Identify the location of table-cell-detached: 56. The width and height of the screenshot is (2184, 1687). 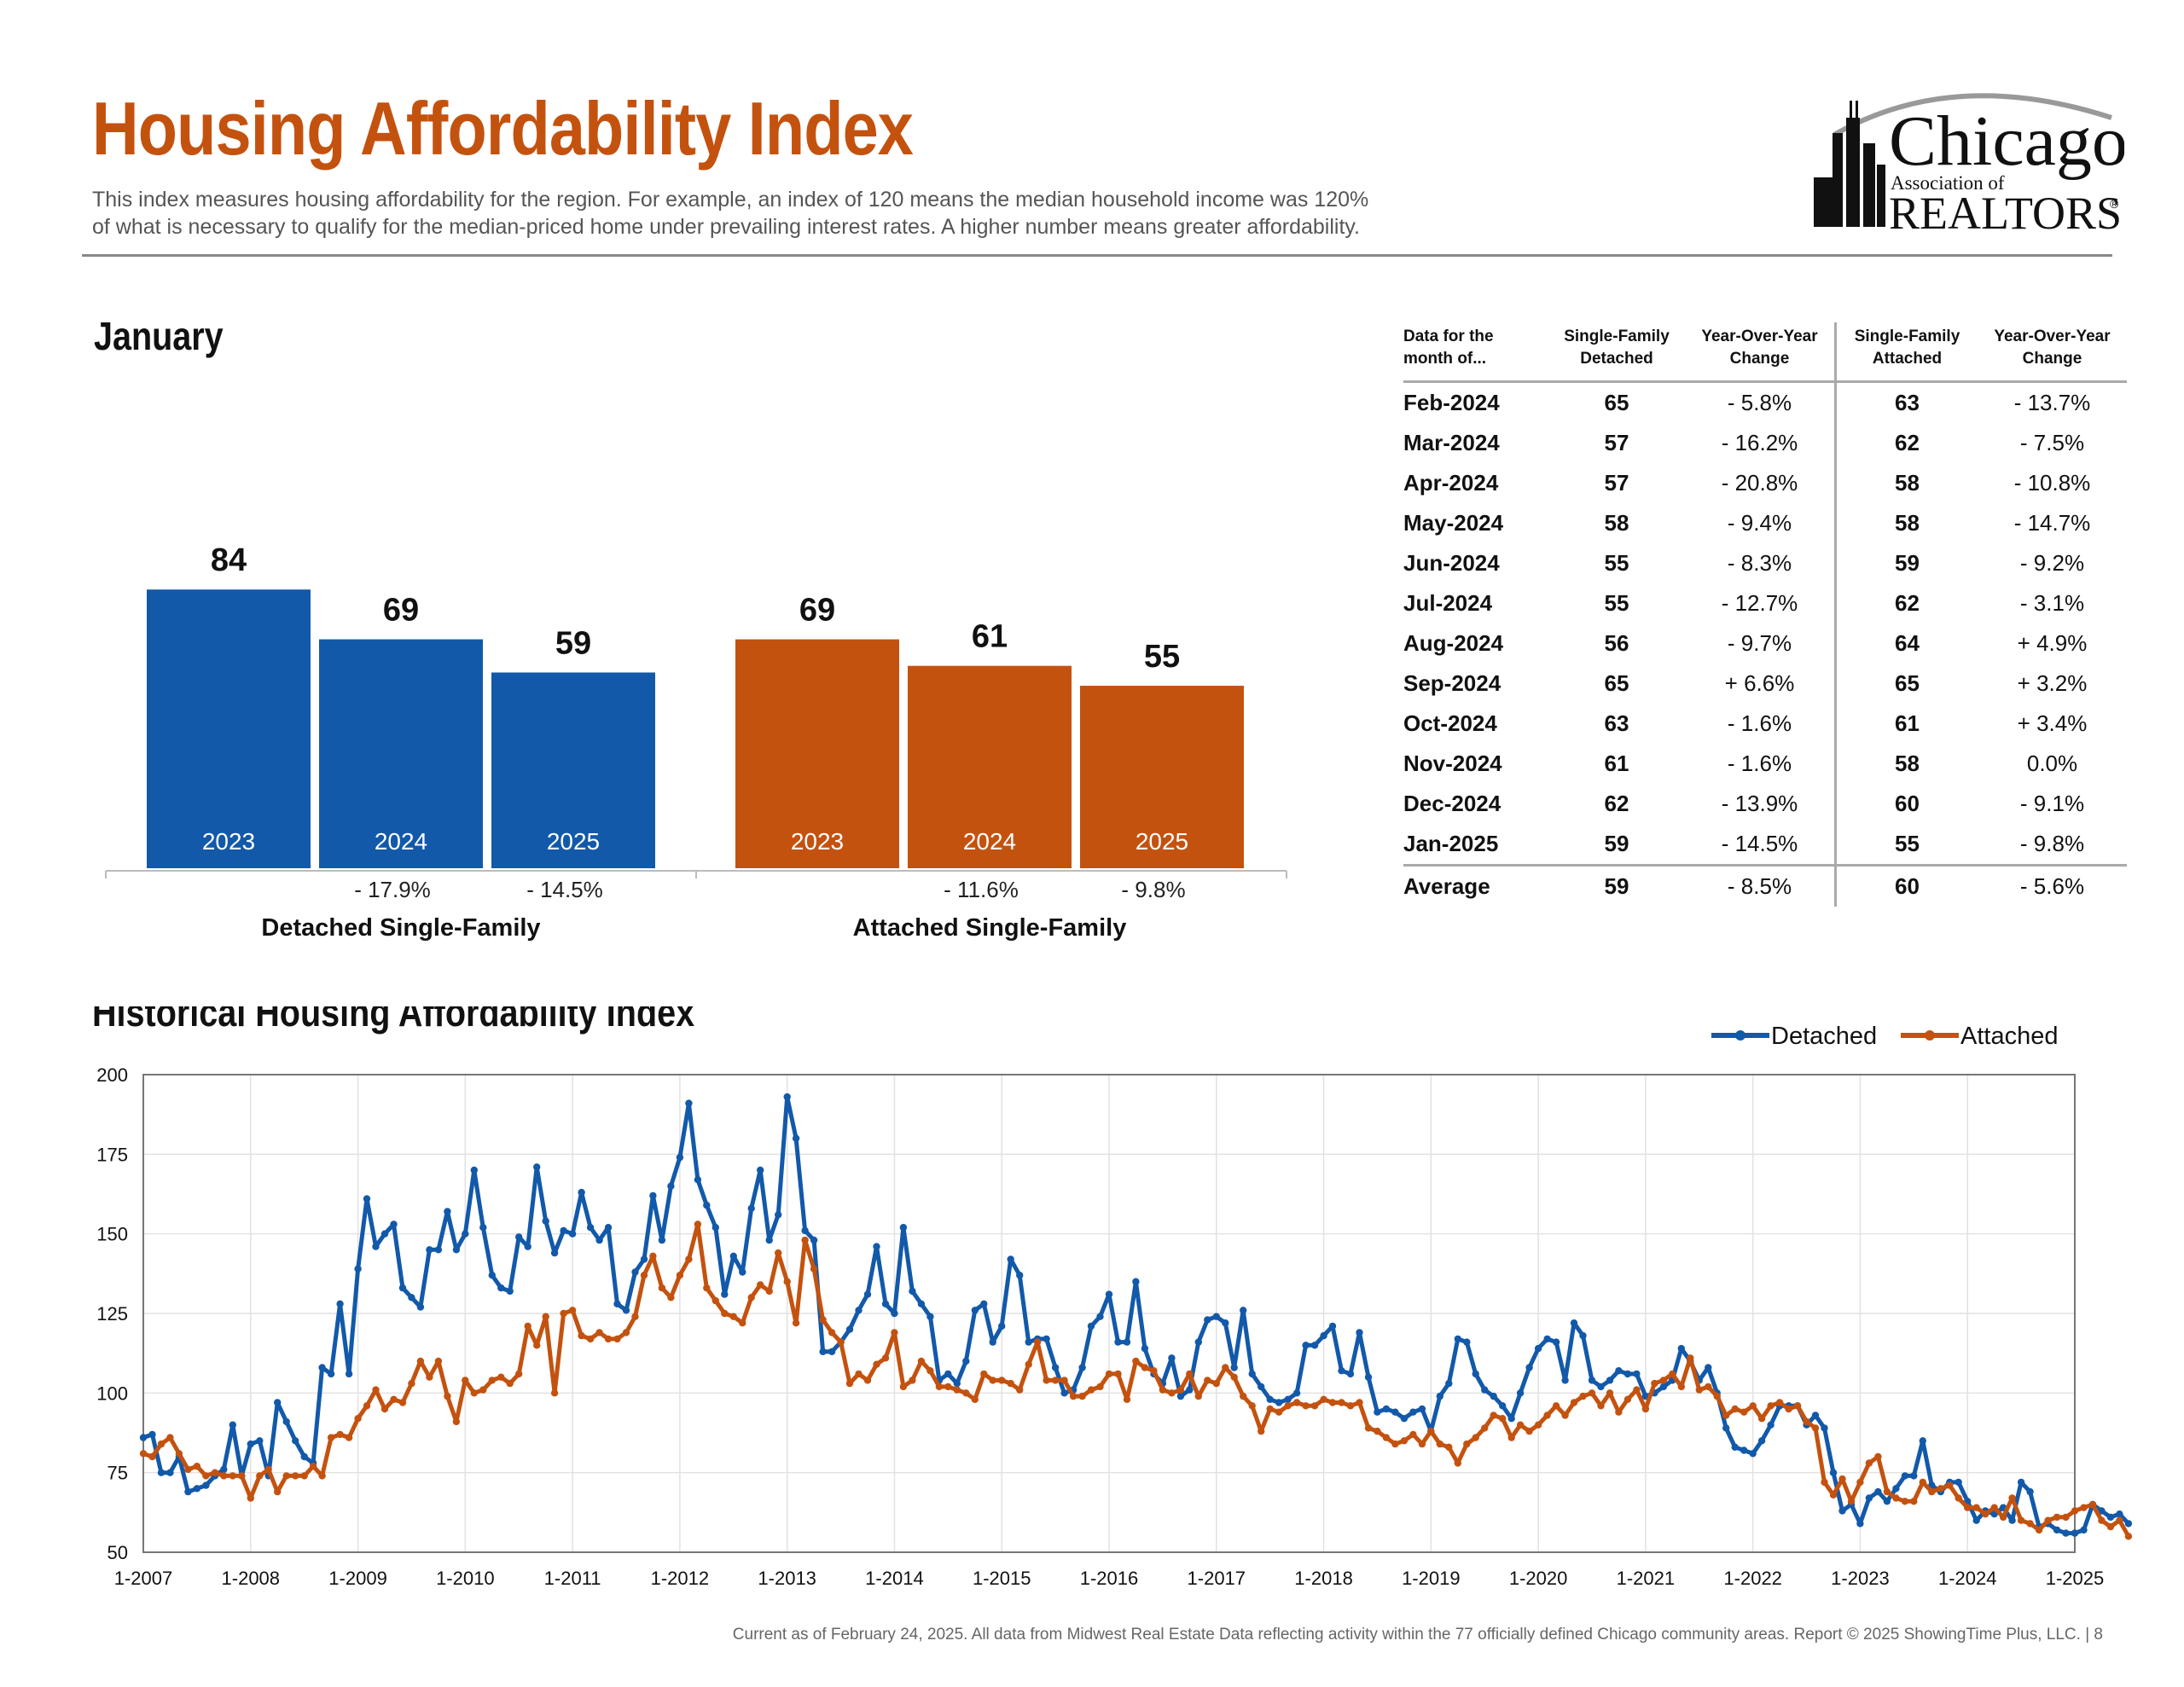
(1616, 643).